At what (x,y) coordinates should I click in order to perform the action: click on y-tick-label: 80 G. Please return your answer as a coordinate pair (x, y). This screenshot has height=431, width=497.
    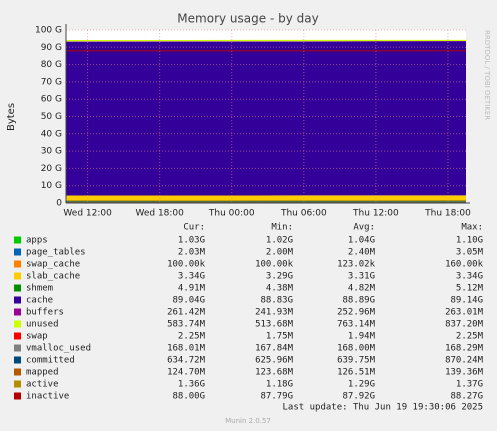
    Looking at the image, I should click on (51, 65).